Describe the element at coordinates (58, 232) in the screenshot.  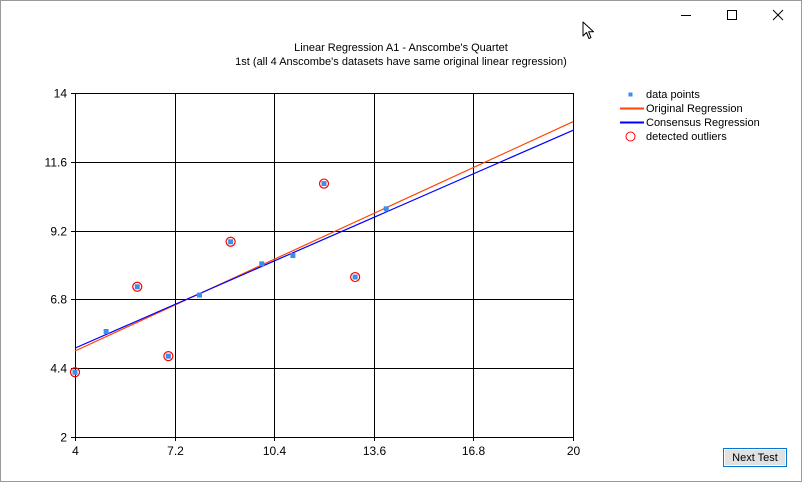
I see `y-tick-label: 9.2` at that location.